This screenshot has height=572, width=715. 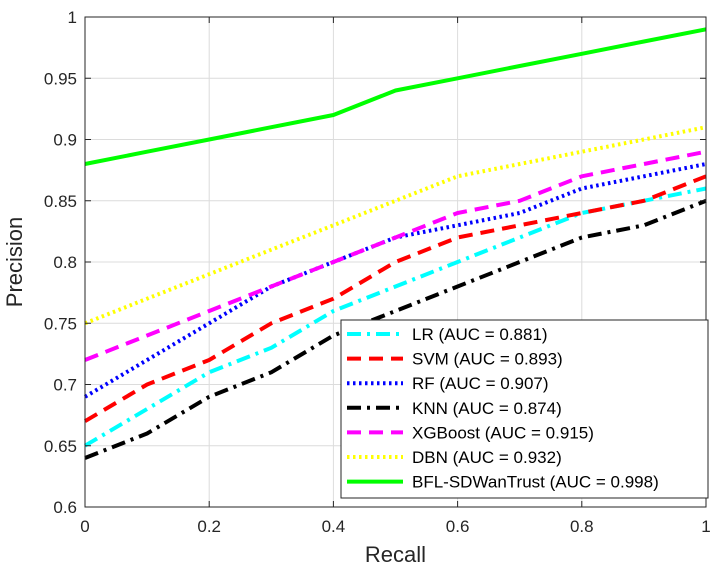 What do you see at coordinates (65, 507) in the screenshot?
I see `y-tick-label: 0.6` at bounding box center [65, 507].